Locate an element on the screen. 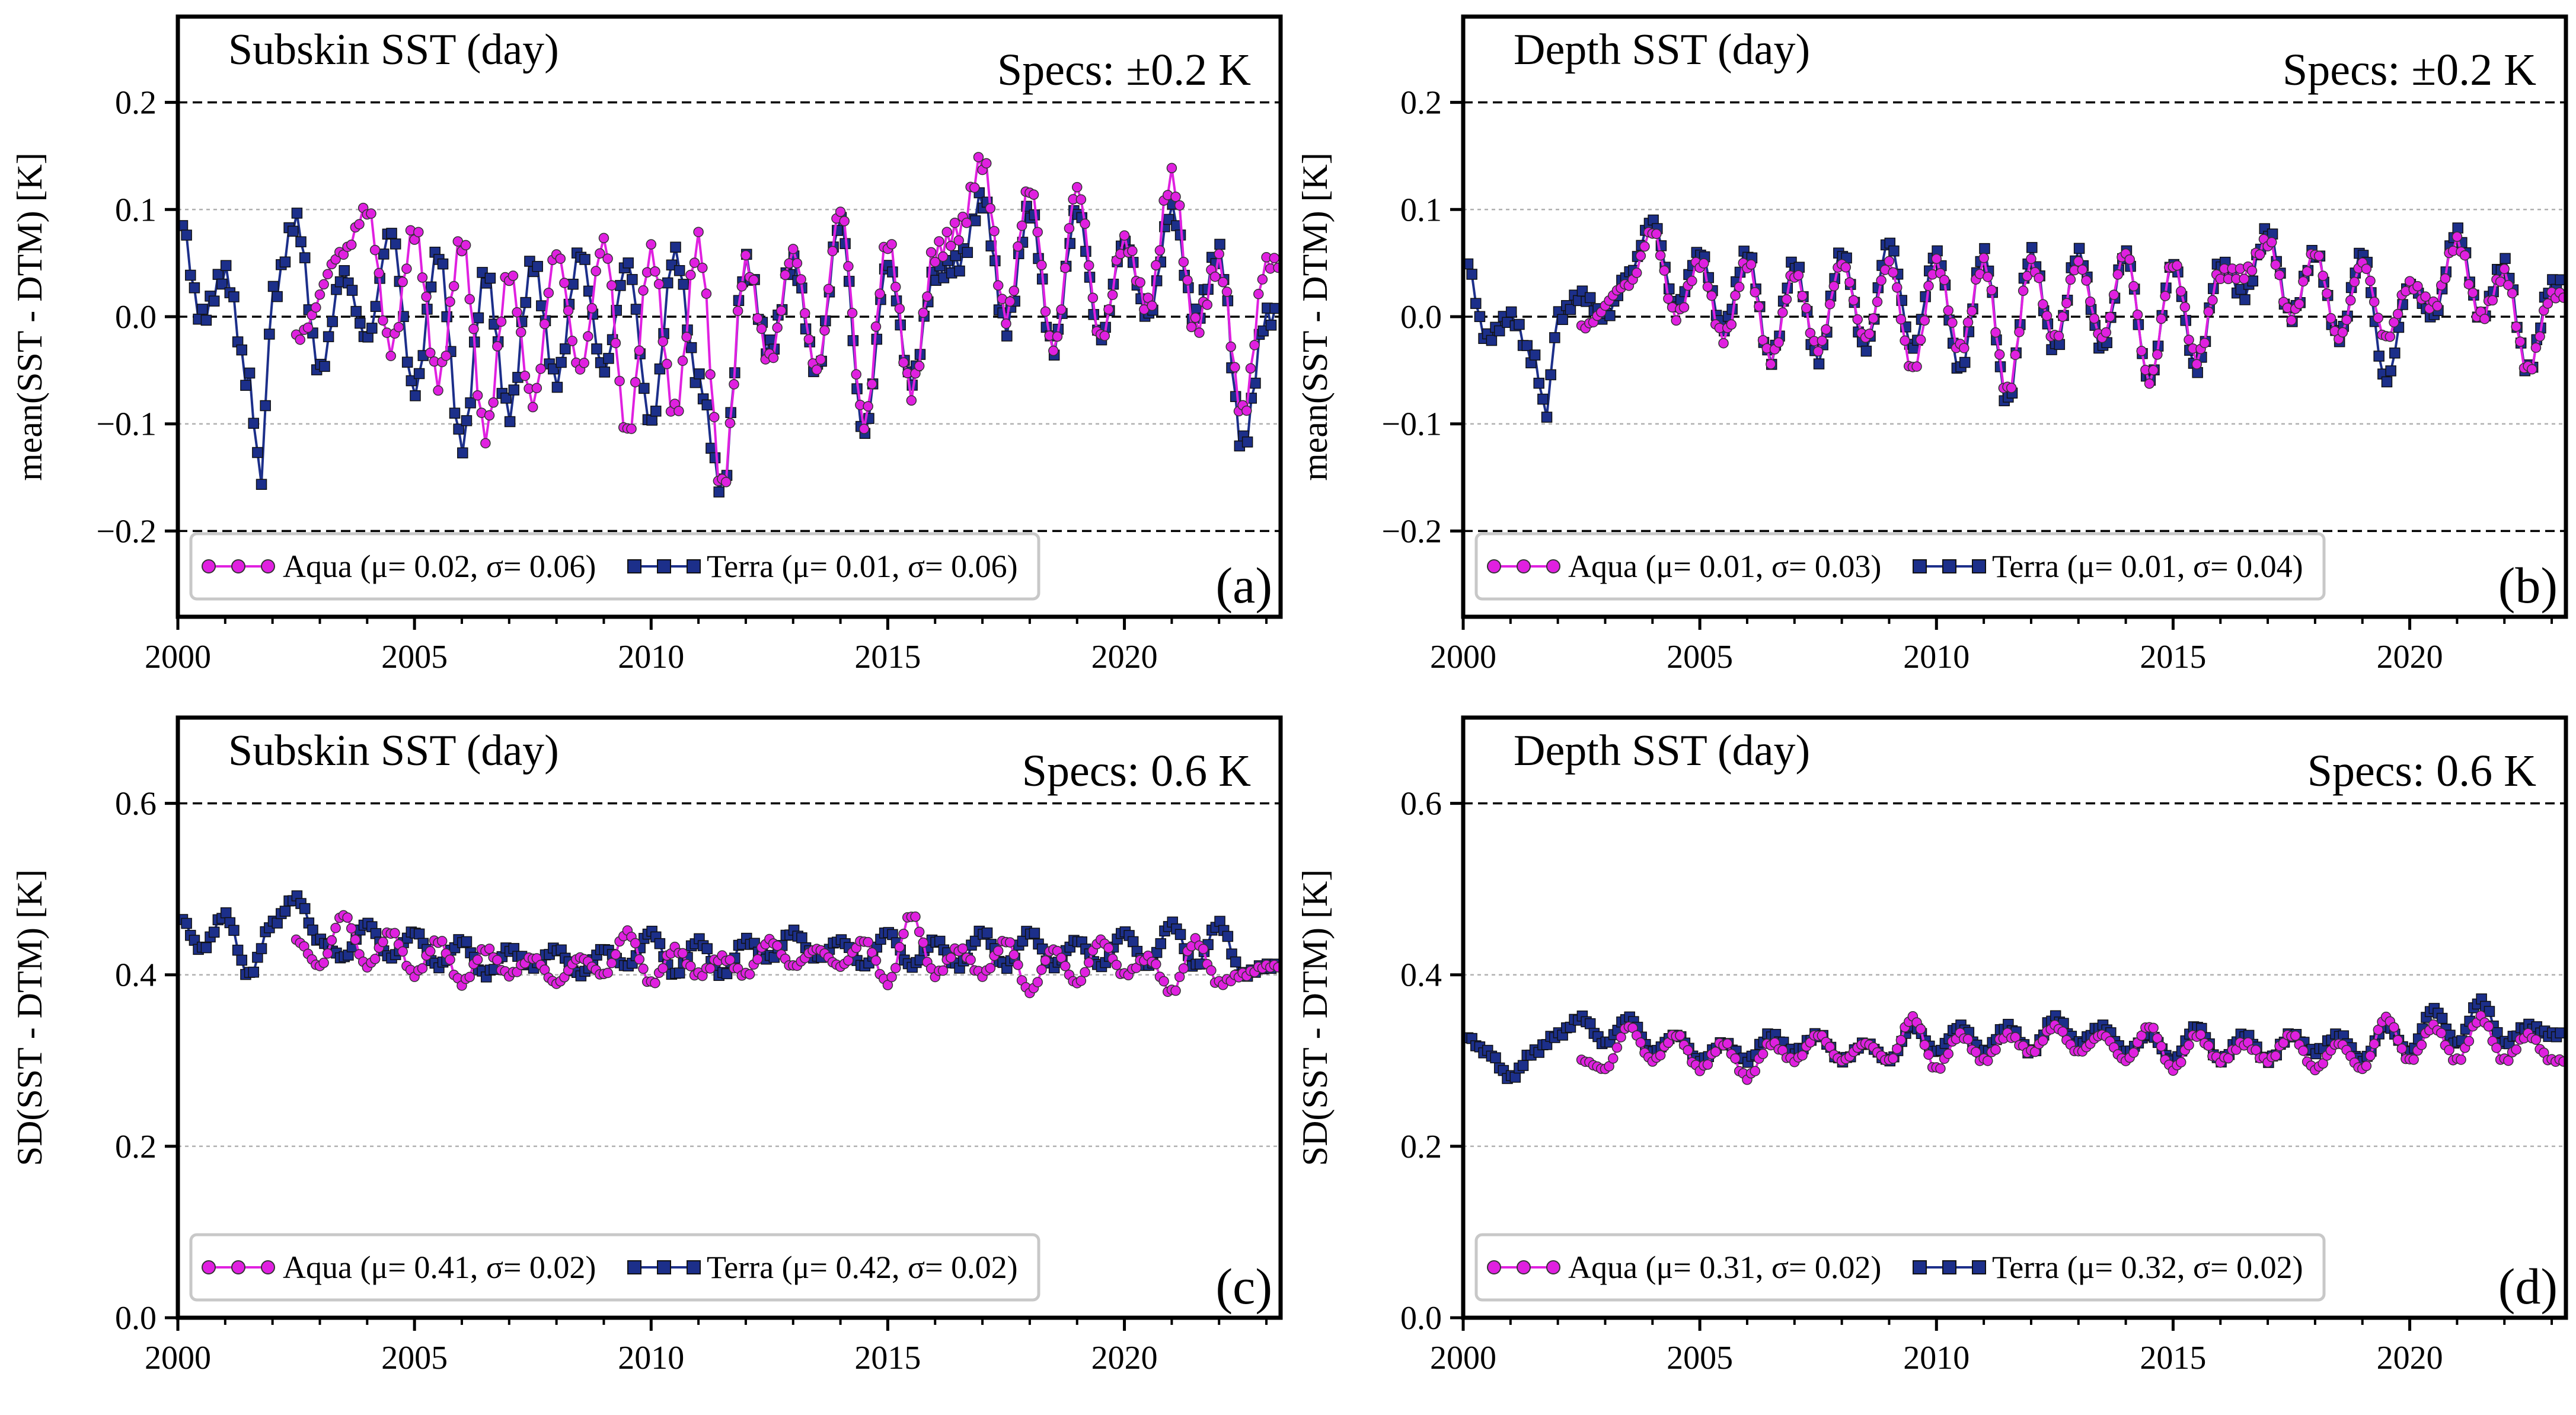 This screenshot has height=1415, width=2576. legend-label-terra: Terra (μ= 0.01, σ= 0.06) is located at coordinates (862, 566).